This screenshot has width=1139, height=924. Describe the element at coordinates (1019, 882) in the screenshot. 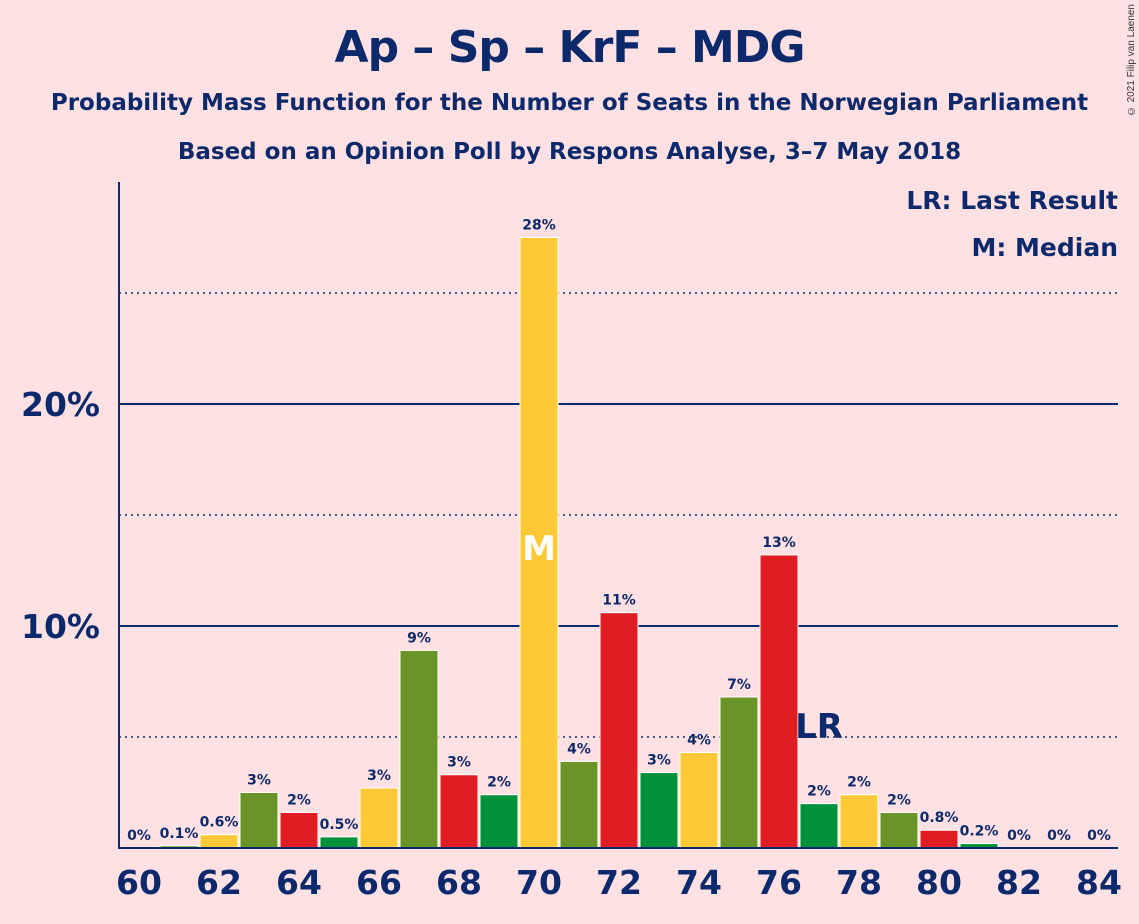

I see `x-tick-label: 82` at that location.